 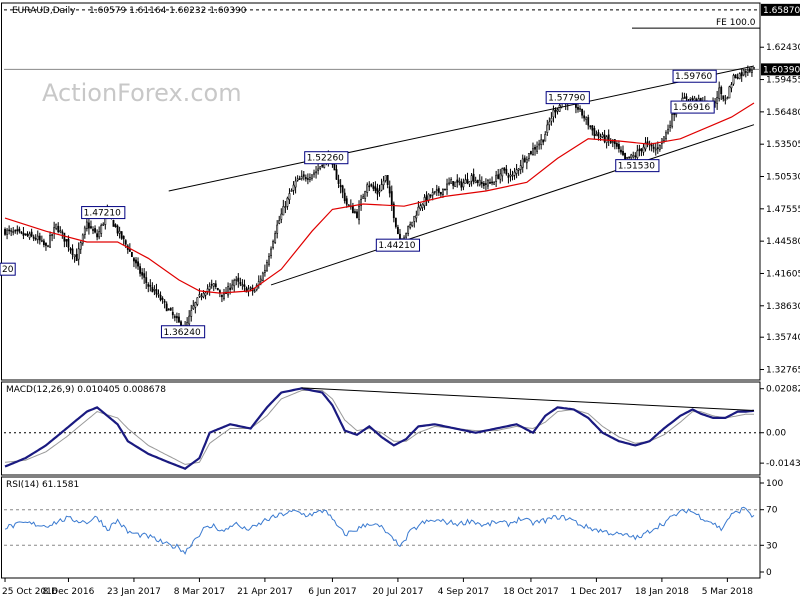 What do you see at coordinates (776, 434) in the screenshot?
I see `macd-y-tick-label: 0.00` at bounding box center [776, 434].